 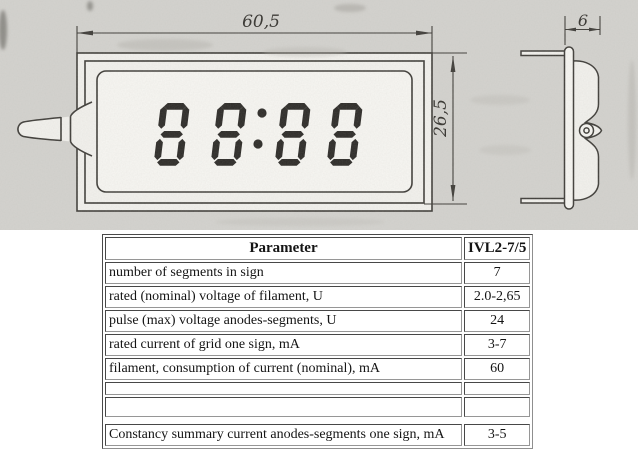 What do you see at coordinates (586, 130) in the screenshot?
I see `exhaust-seal-center` at bounding box center [586, 130].